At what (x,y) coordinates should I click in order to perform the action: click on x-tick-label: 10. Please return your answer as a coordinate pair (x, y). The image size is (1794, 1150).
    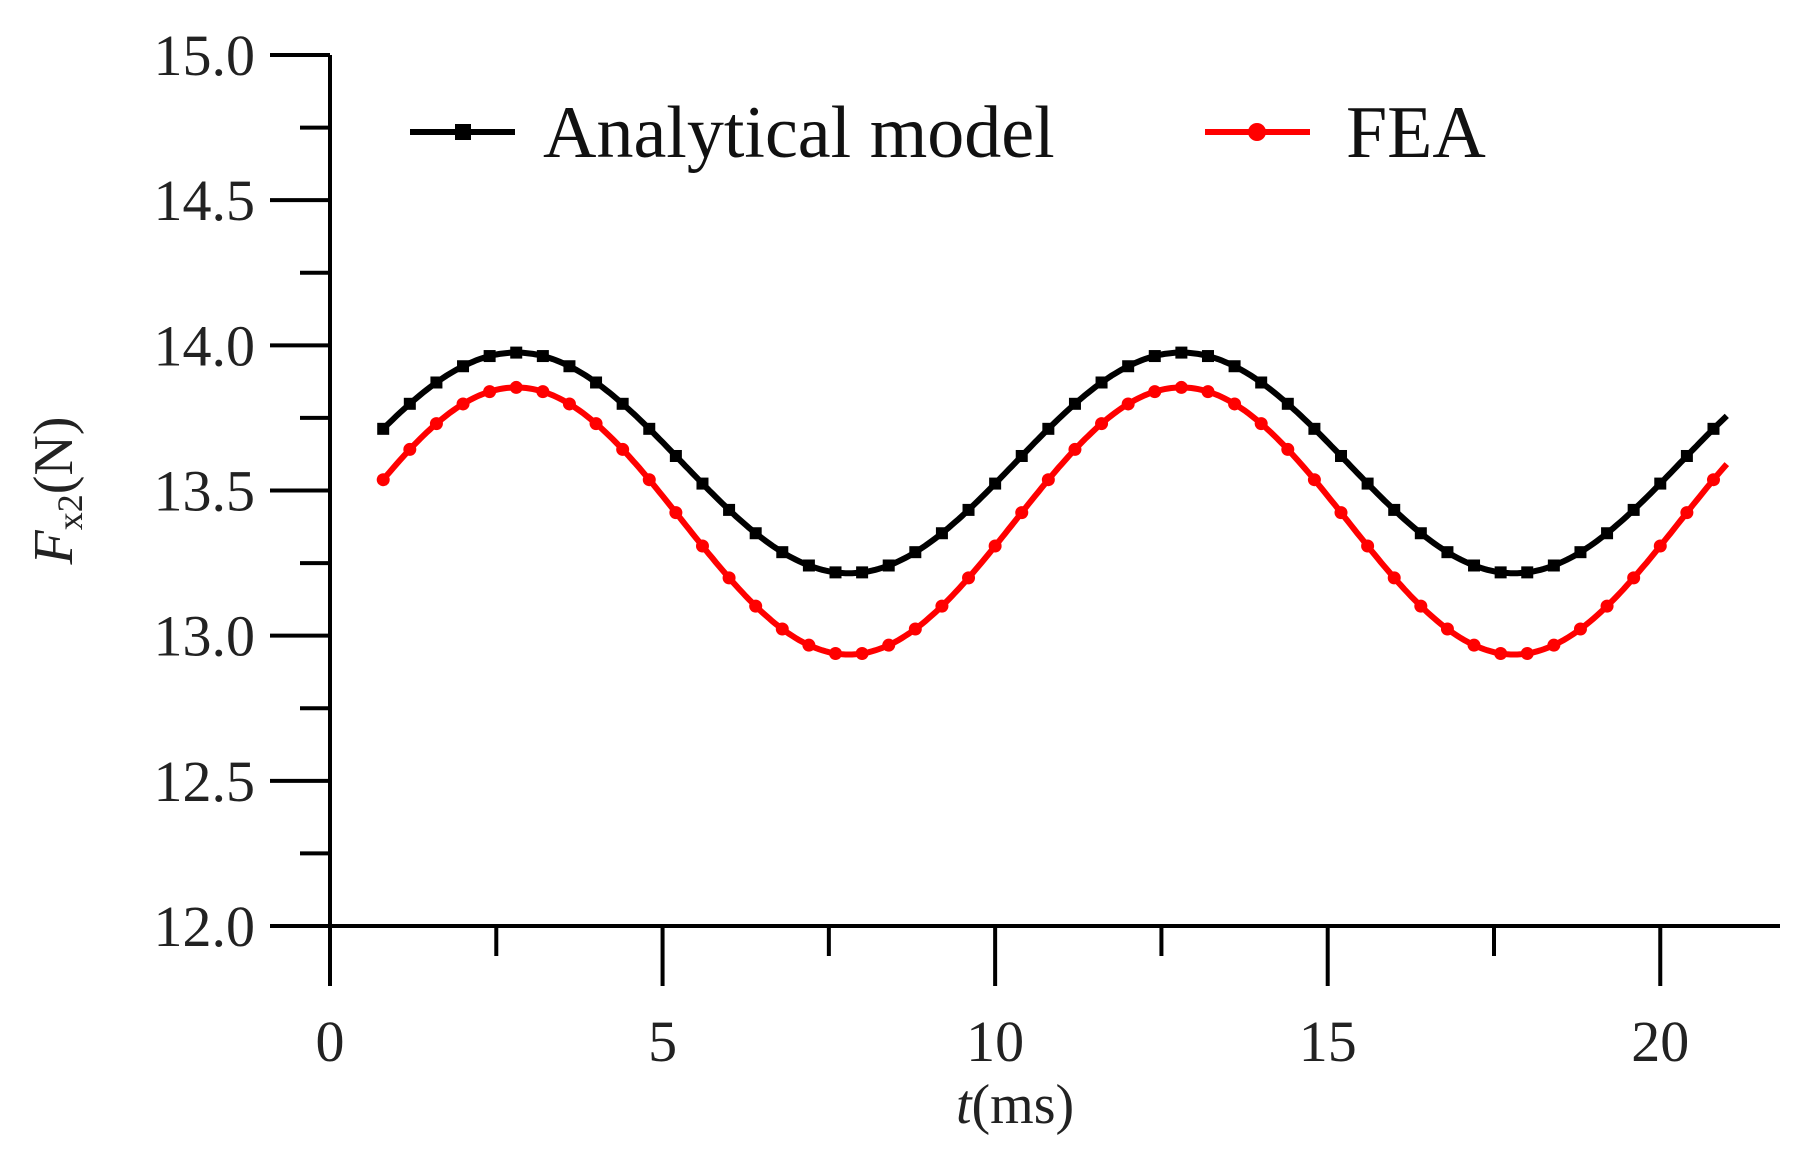
    Looking at the image, I should click on (995, 1041).